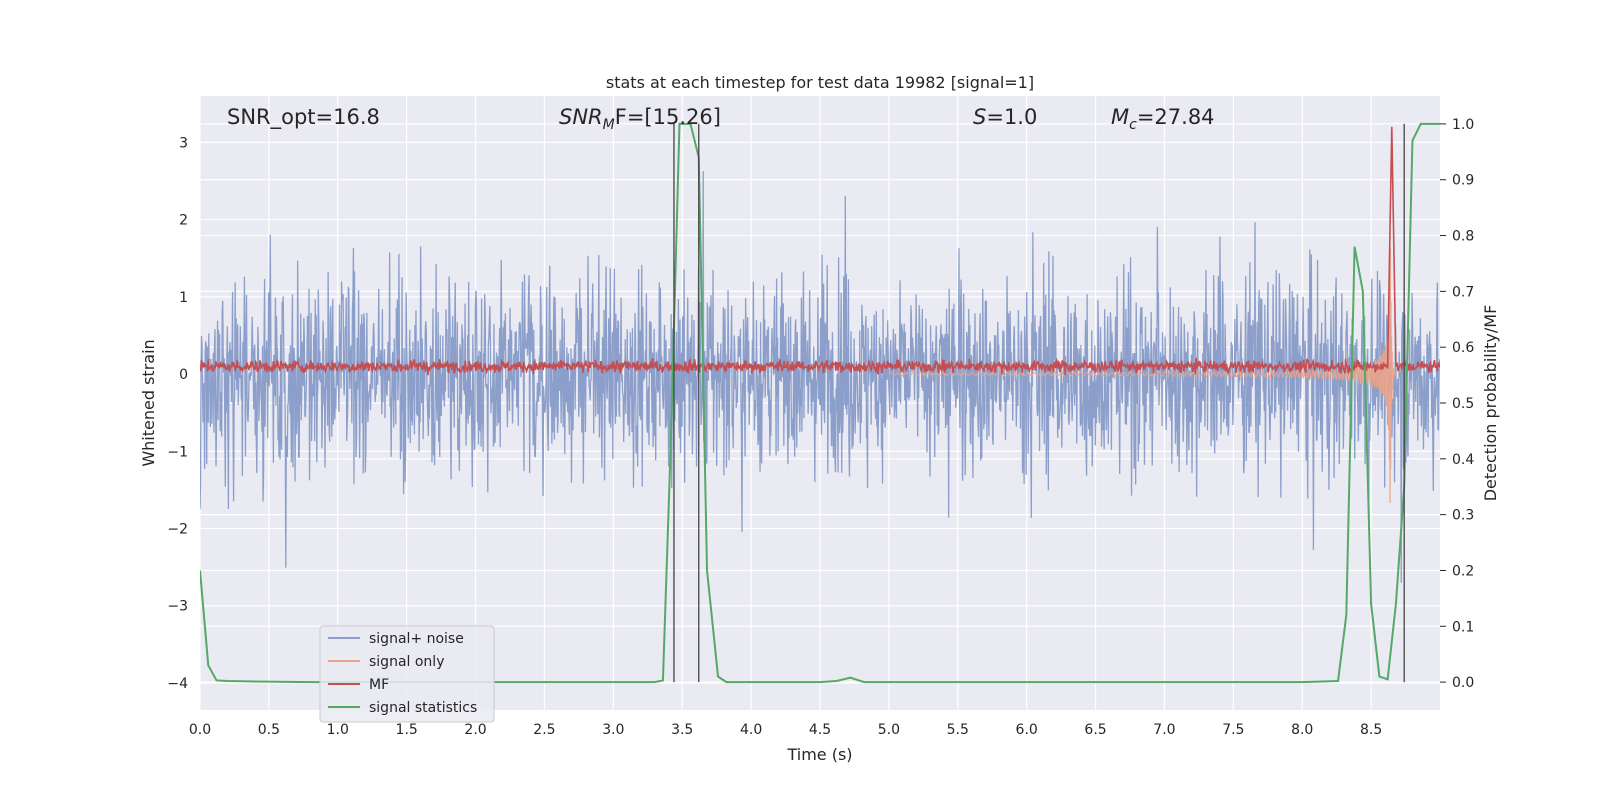  What do you see at coordinates (889, 730) in the screenshot?
I see `x-tick-label: 5.0` at bounding box center [889, 730].